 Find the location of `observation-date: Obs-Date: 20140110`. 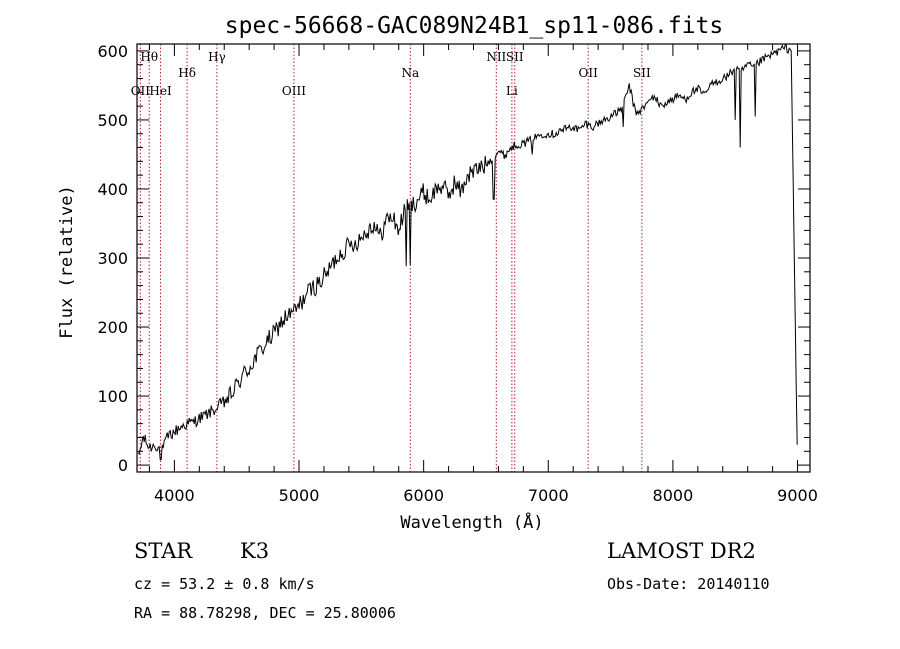

observation-date: Obs-Date: 20140110 is located at coordinates (688, 584).